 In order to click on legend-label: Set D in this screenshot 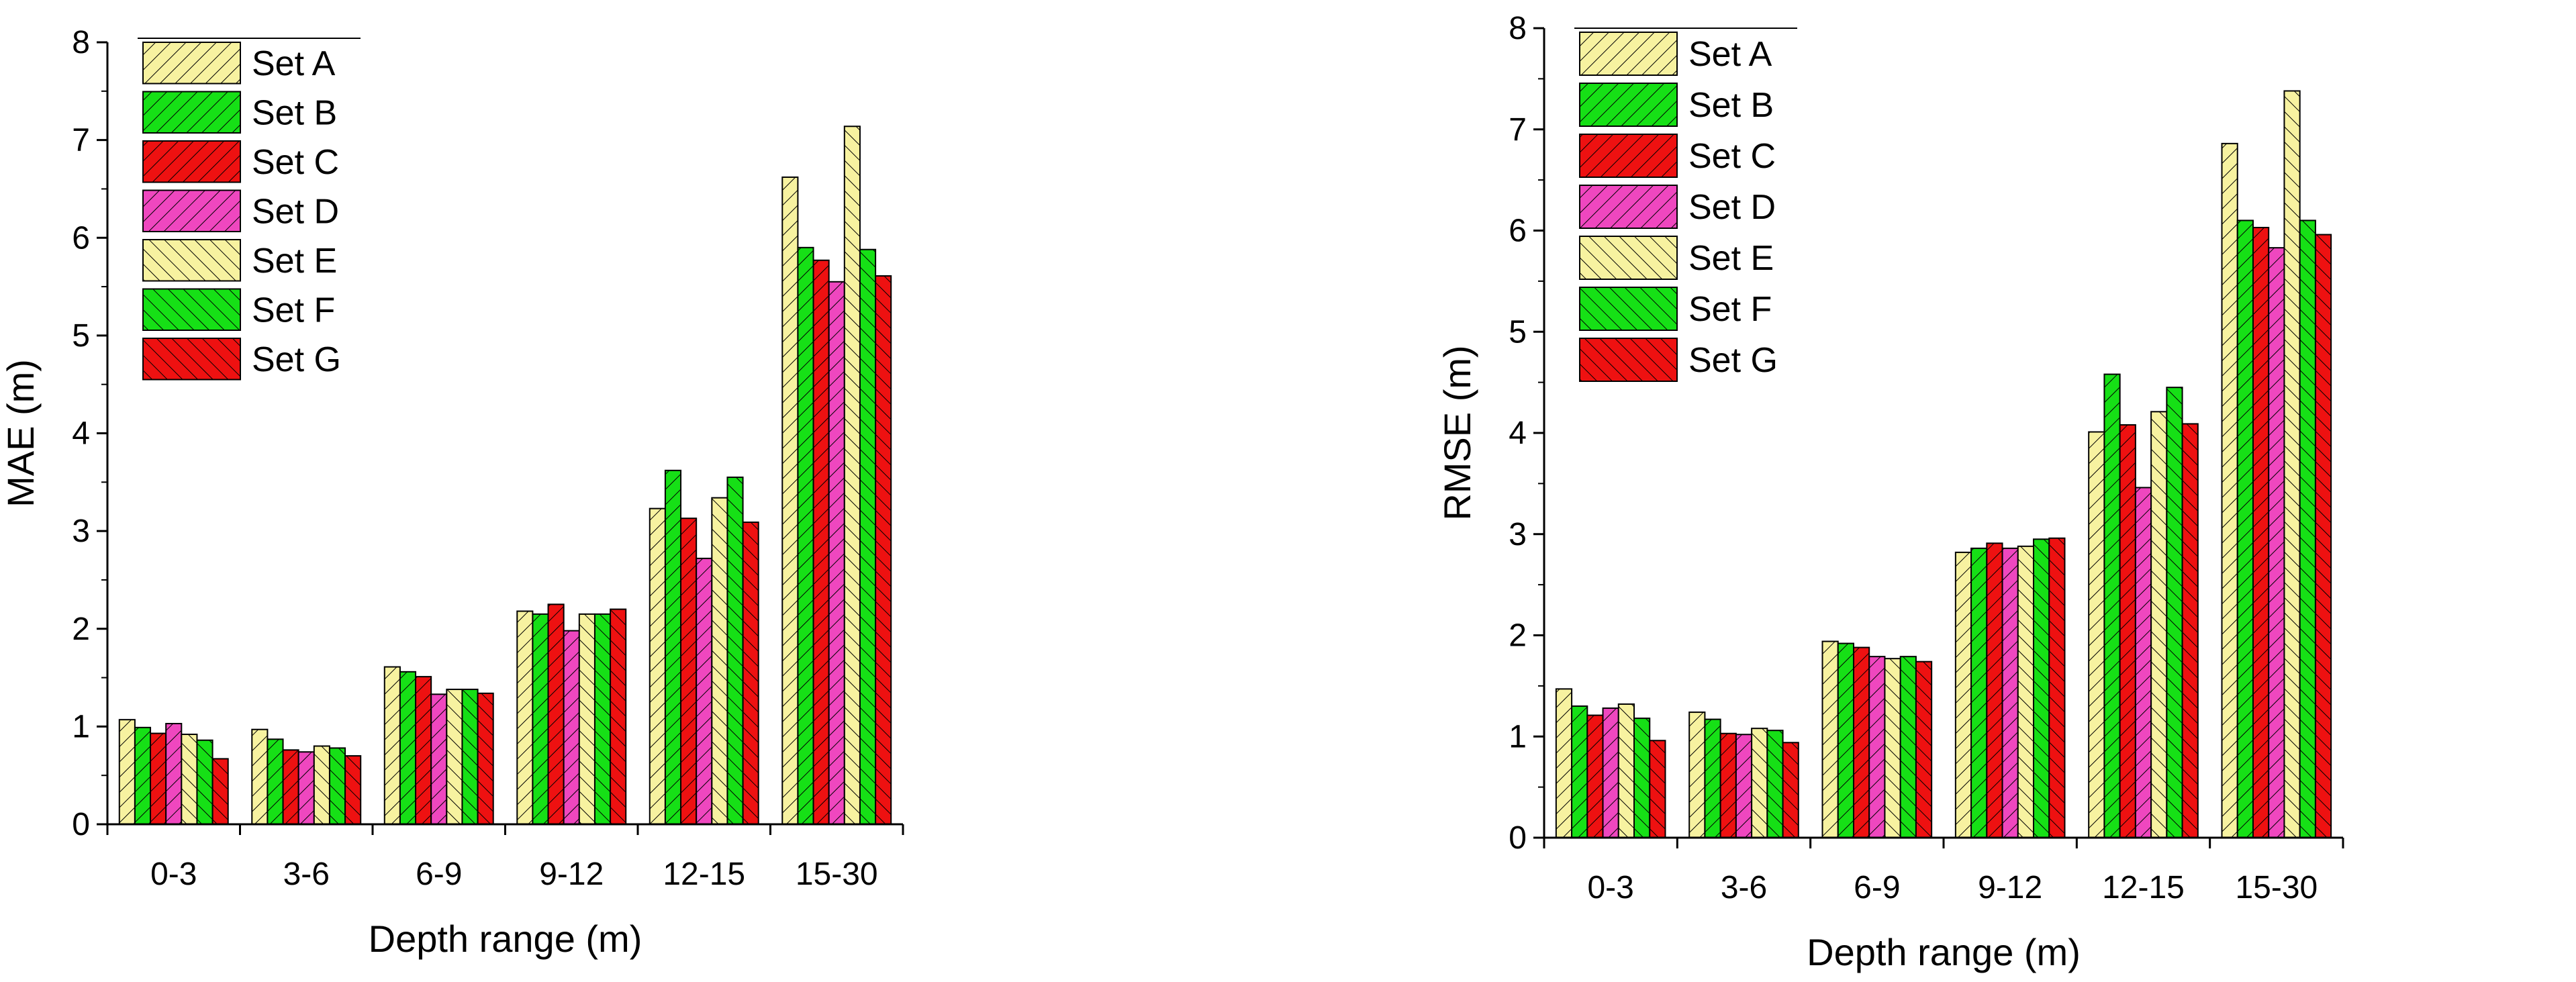, I will do `click(1732, 207)`.